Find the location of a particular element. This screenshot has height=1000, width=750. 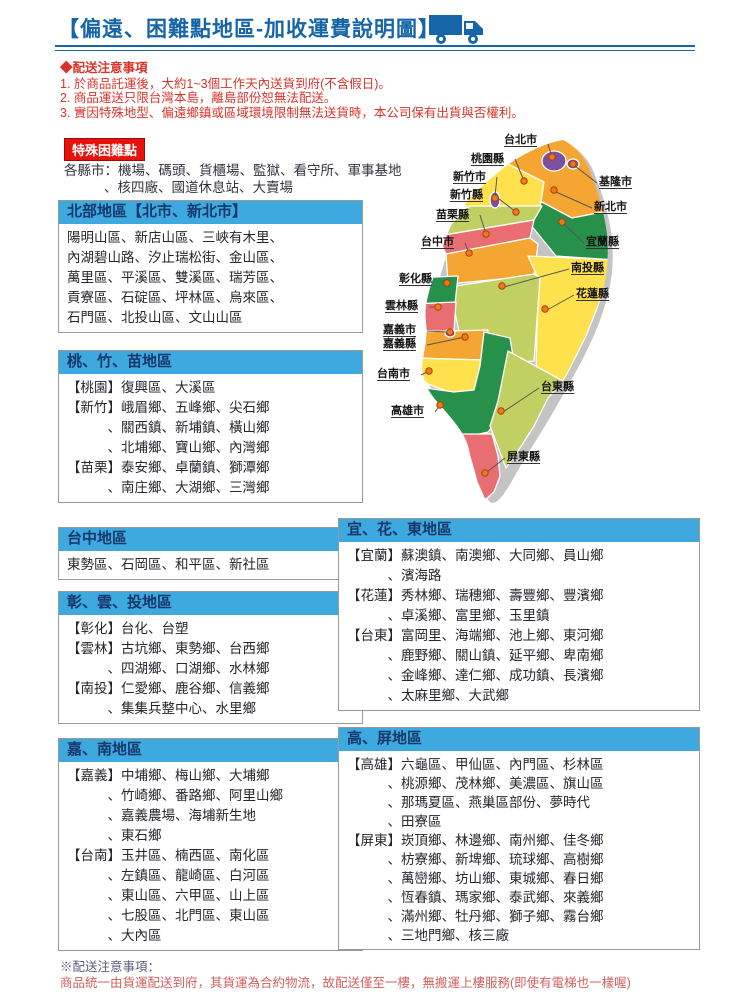

map-label-hualien: 花蓮縣 is located at coordinates (592, 294).